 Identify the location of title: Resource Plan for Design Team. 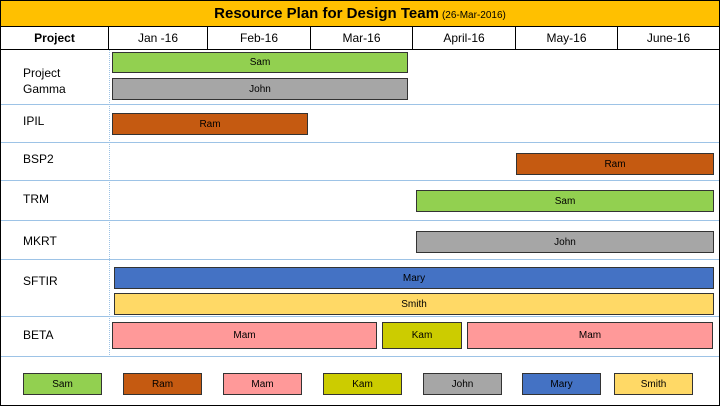
(326, 13).